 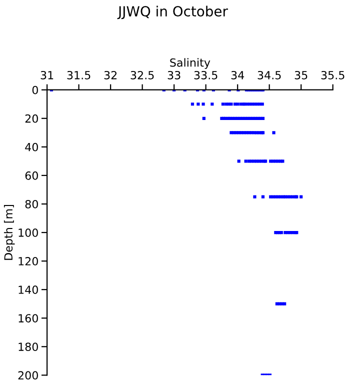 What do you see at coordinates (31, 118) in the screenshot?
I see `y-tick-label: 20` at bounding box center [31, 118].